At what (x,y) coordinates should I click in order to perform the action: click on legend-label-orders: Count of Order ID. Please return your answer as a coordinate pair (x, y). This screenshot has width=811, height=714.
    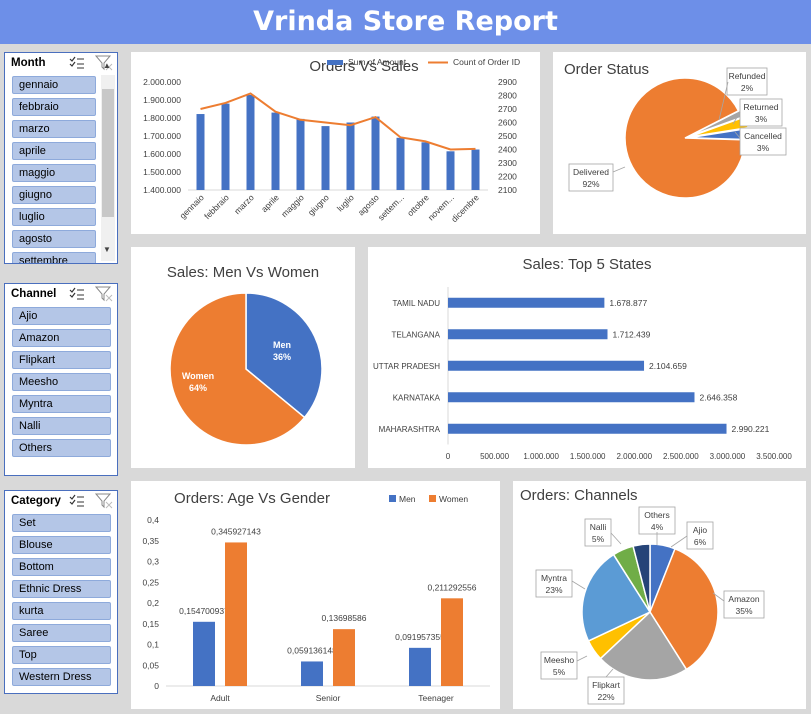
    Looking at the image, I should click on (486, 62).